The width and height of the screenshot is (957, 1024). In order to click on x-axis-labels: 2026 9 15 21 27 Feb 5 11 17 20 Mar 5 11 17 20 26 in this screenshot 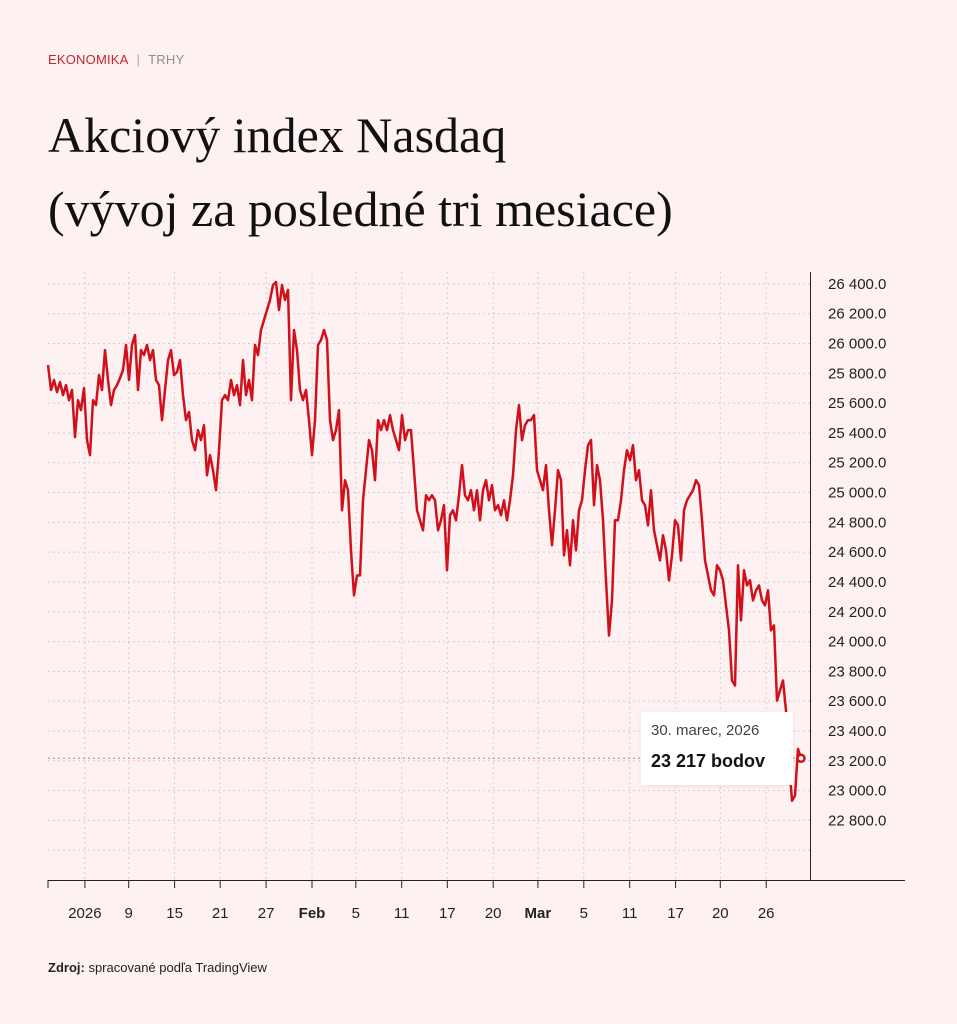, I will do `click(421, 913)`.